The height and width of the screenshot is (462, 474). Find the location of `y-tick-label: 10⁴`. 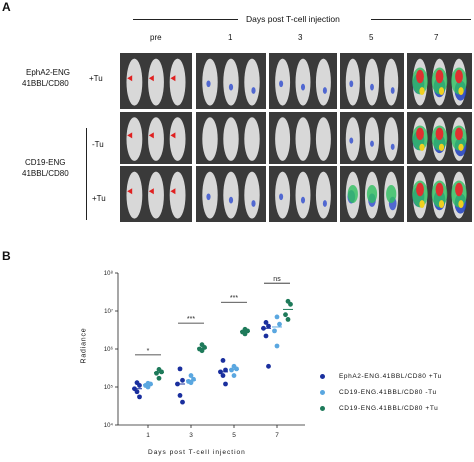

y-tick-label: 10⁴ is located at coordinates (109, 425).